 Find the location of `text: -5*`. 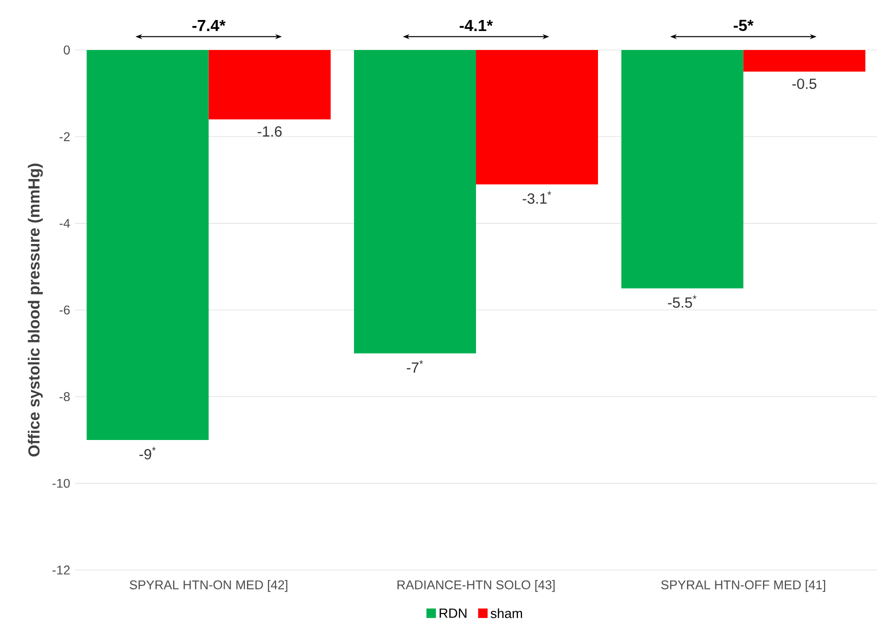

text: -5* is located at coordinates (744, 26).